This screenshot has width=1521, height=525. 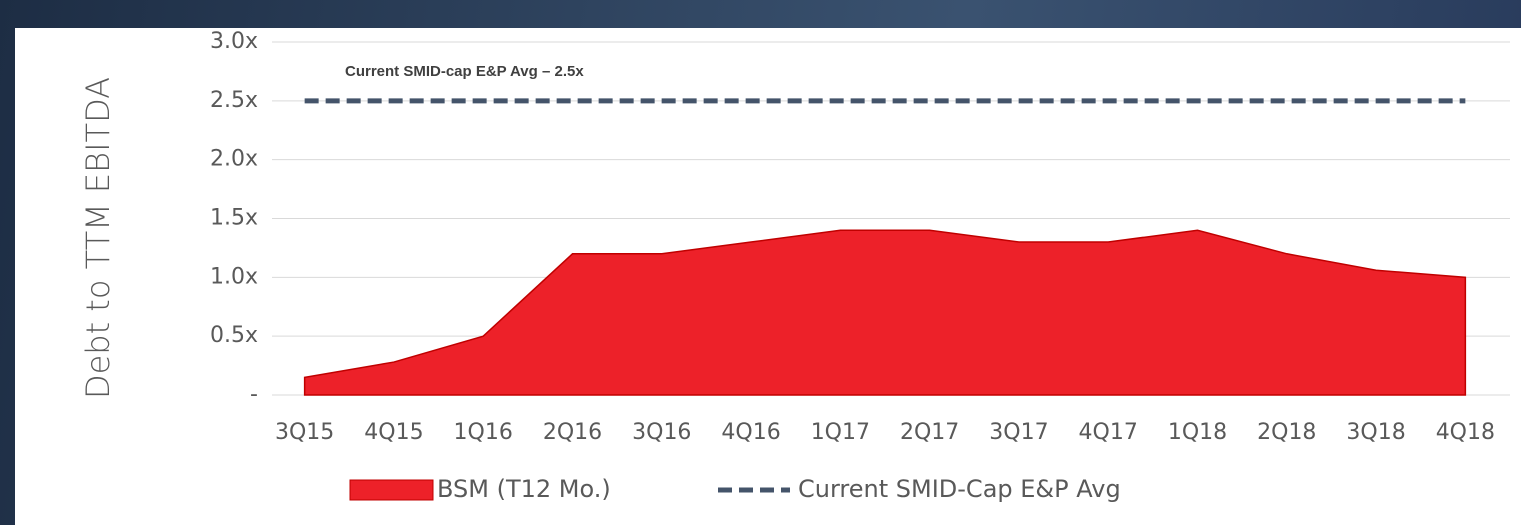 What do you see at coordinates (234, 276) in the screenshot?
I see `y-tick-label: 1.0x` at bounding box center [234, 276].